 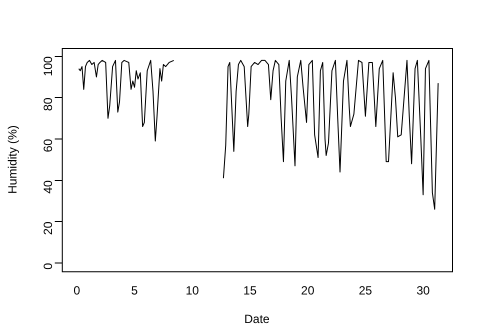 I want to click on y-tick-label: 100, so click(x=48, y=66).